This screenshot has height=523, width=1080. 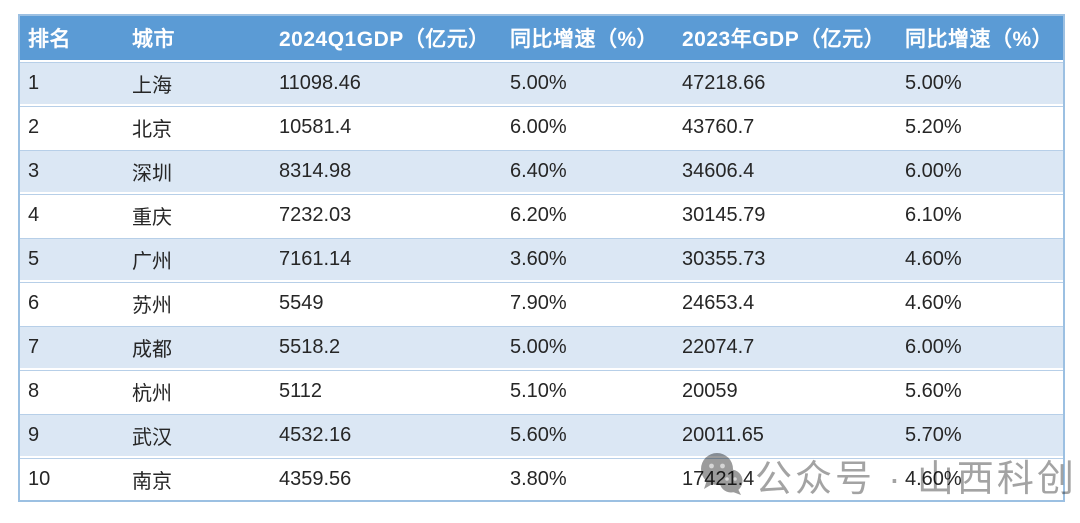 I want to click on table-cell: 武汉, so click(x=152, y=437).